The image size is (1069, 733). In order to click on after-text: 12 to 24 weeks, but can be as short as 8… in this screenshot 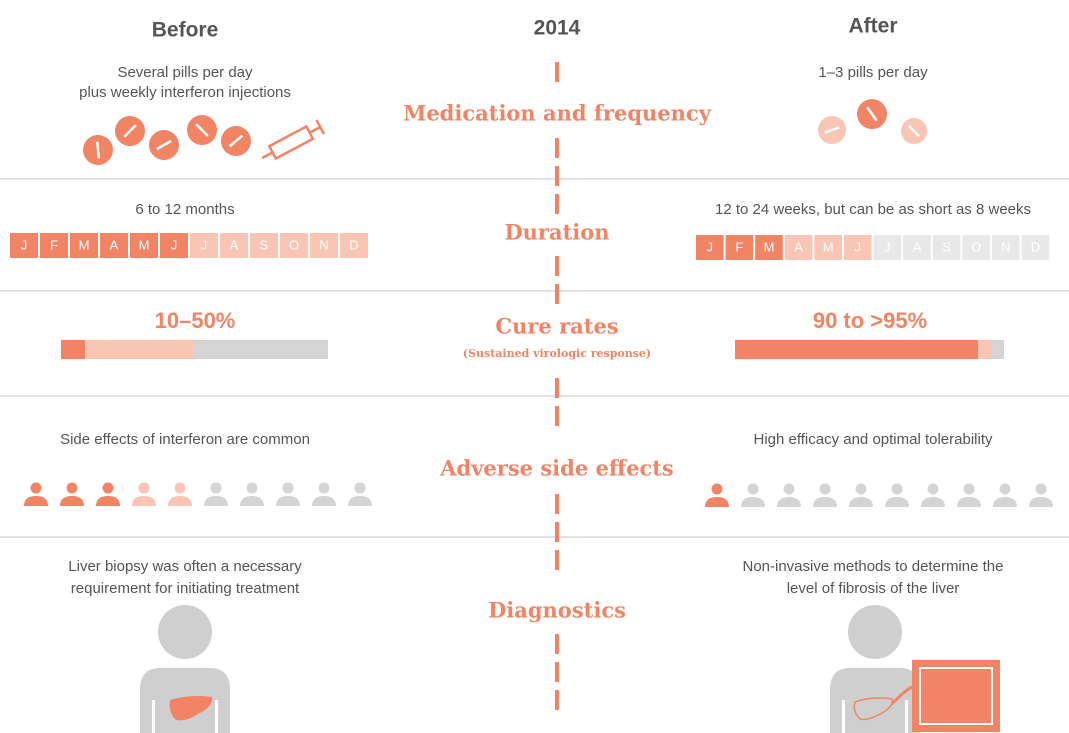, I will do `click(873, 209)`.